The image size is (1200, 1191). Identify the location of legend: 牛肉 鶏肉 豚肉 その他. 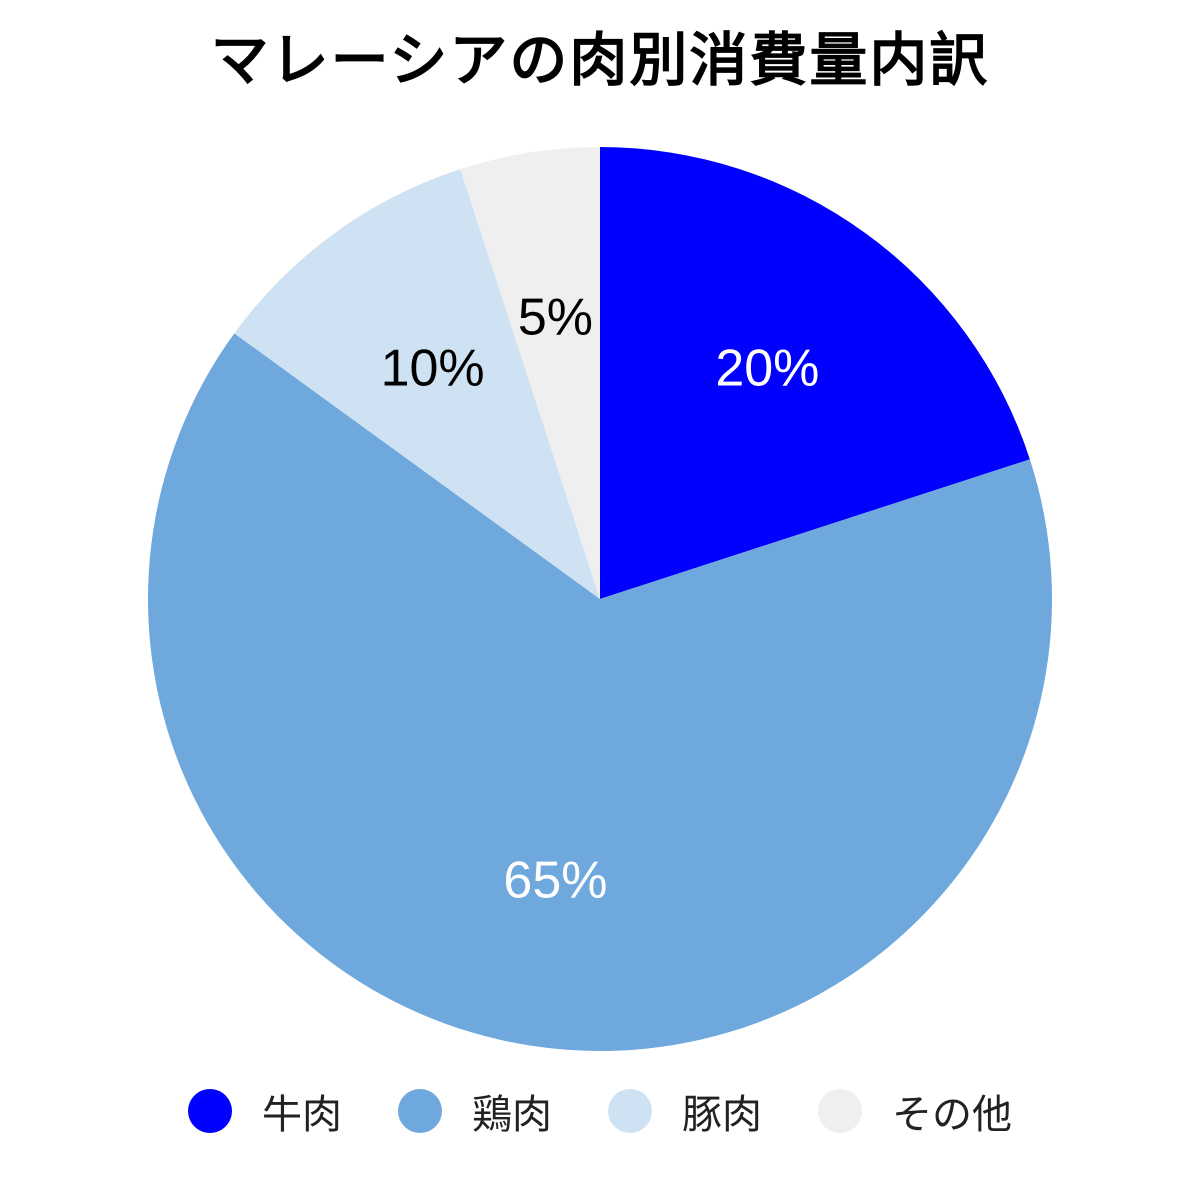
(600, 1111).